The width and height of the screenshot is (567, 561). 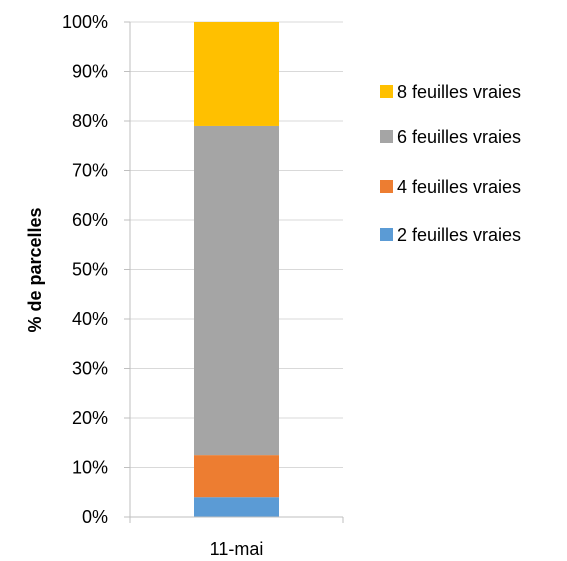 What do you see at coordinates (459, 92) in the screenshot?
I see `legend-label: 8 feuilles vraies` at bounding box center [459, 92].